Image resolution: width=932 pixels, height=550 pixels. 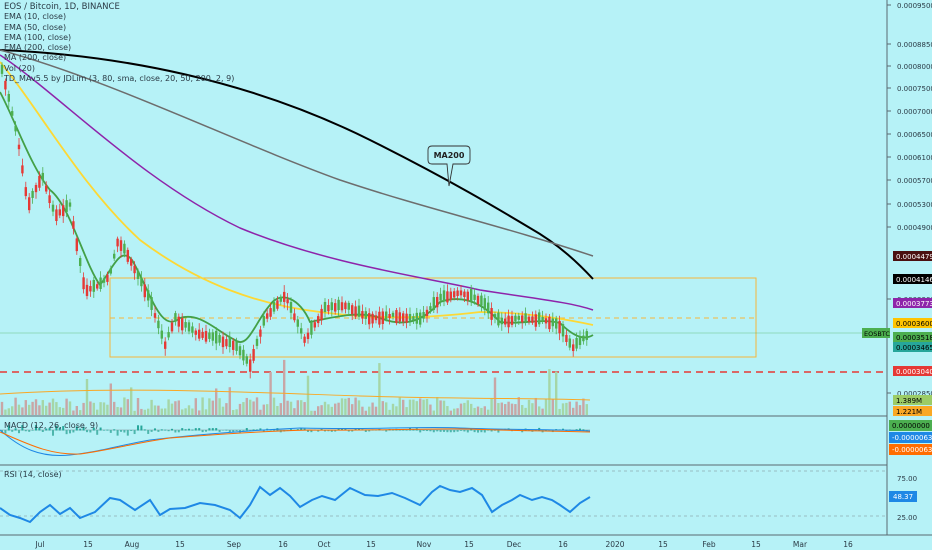 I want to click on macd-legend: MACD (12, 26, close, 9), so click(x=51, y=425).